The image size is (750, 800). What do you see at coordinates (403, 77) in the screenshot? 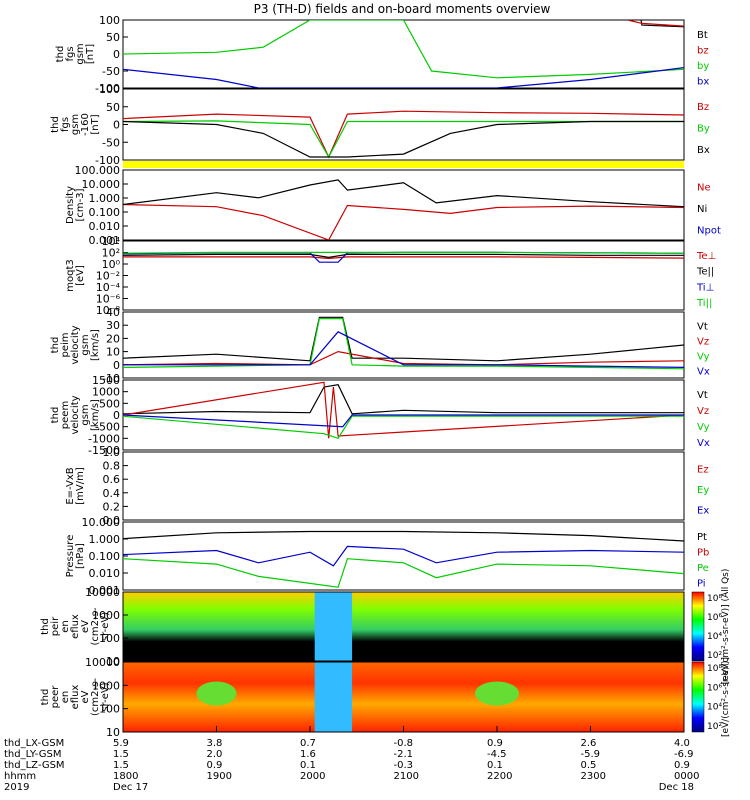
I see `series-line-bx` at bounding box center [403, 77].